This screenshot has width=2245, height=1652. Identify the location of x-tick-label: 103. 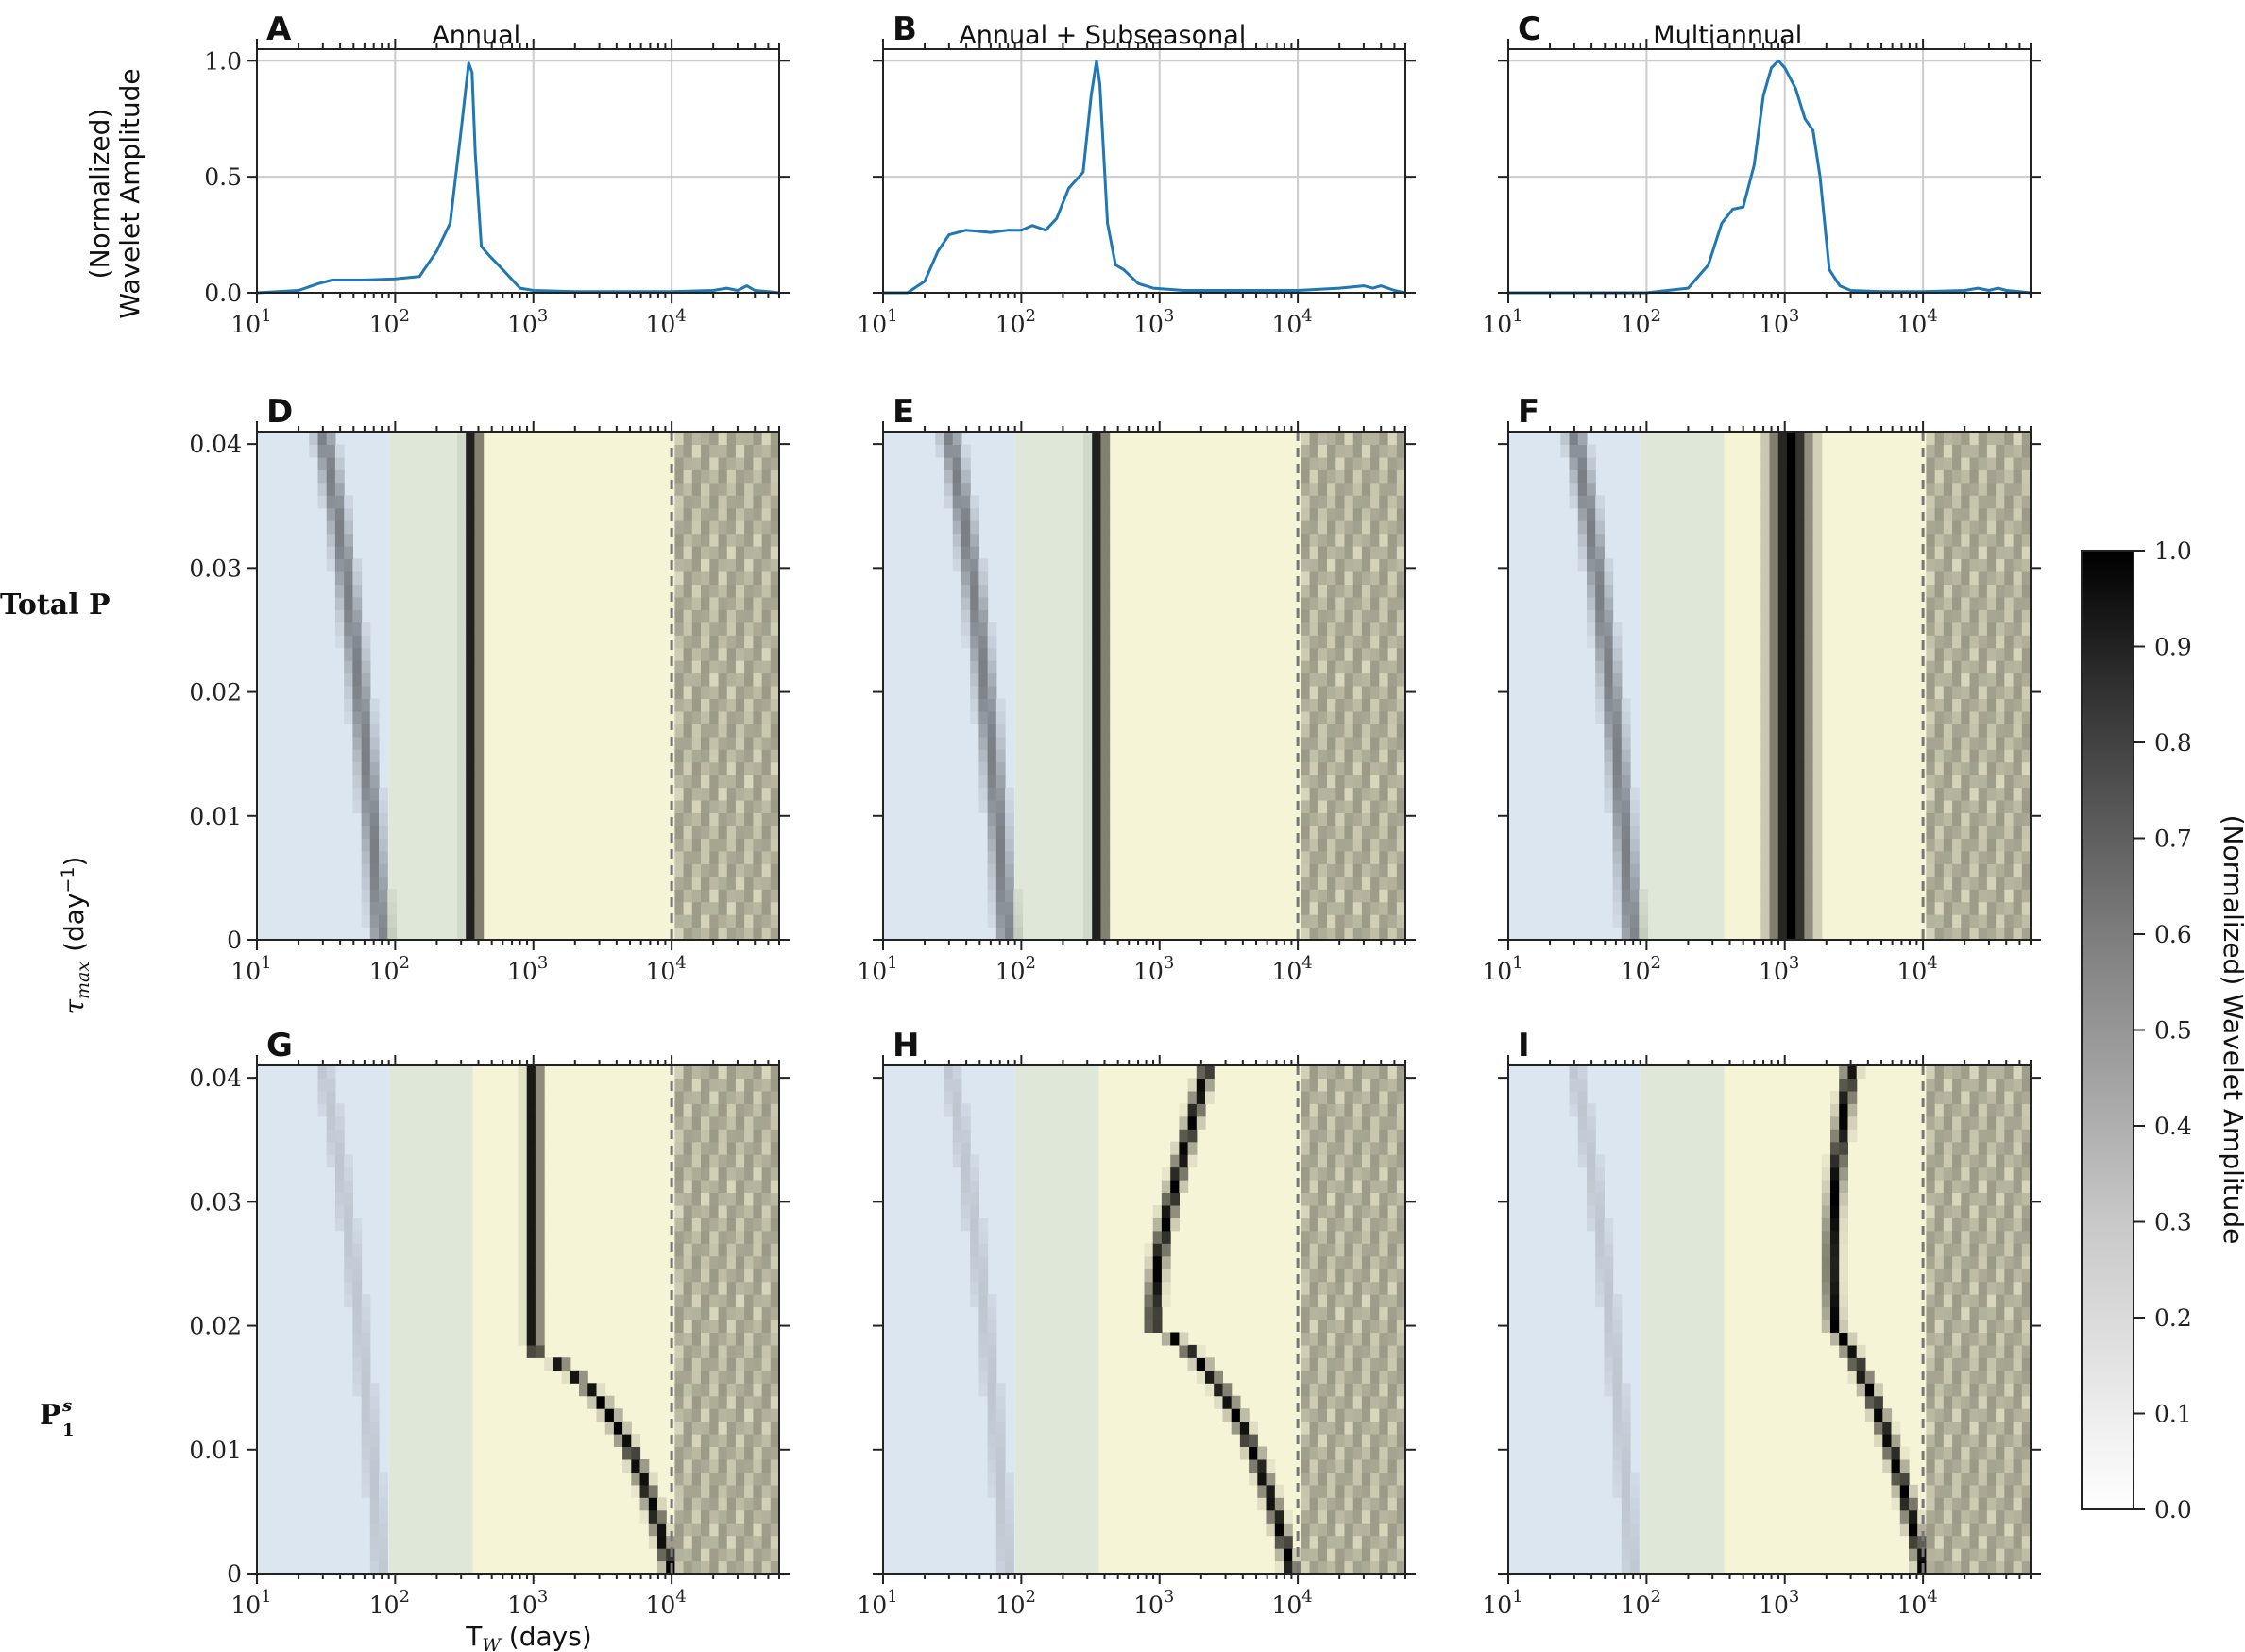
(527, 969).